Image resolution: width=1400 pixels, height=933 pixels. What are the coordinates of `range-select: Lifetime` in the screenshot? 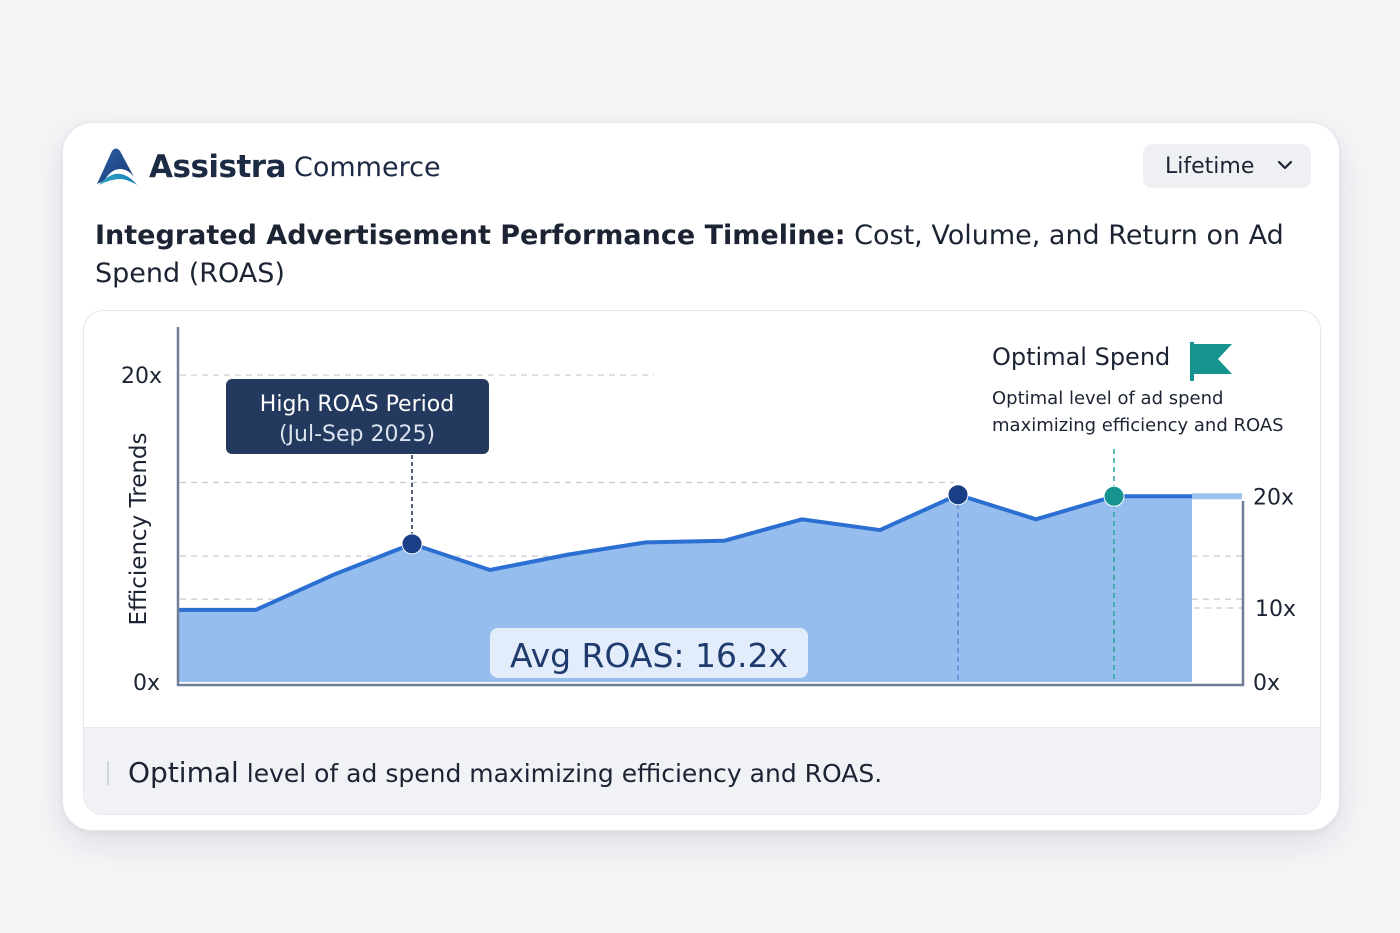 It's located at (1227, 166).